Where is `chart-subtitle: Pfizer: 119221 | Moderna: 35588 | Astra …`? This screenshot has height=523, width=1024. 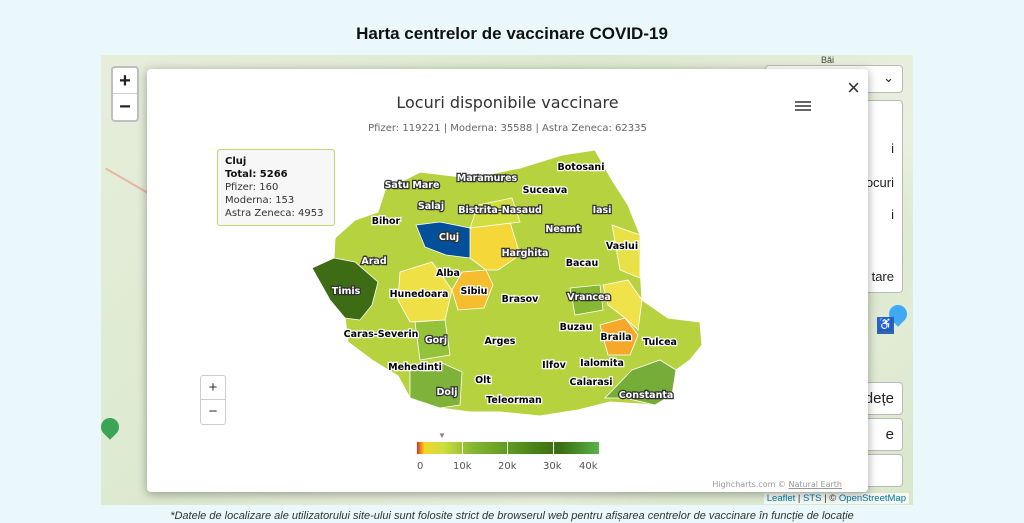
chart-subtitle: Pfizer: 119221 | Moderna: 35588 | Astra … is located at coordinates (507, 128).